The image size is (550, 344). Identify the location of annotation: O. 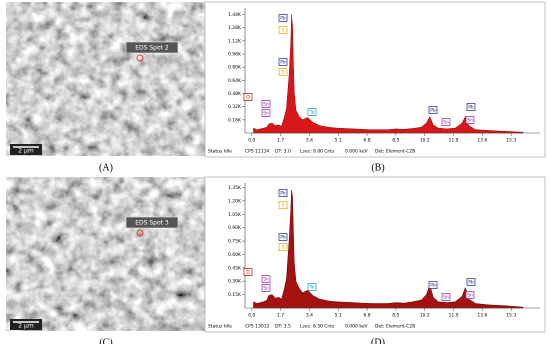
(248, 98).